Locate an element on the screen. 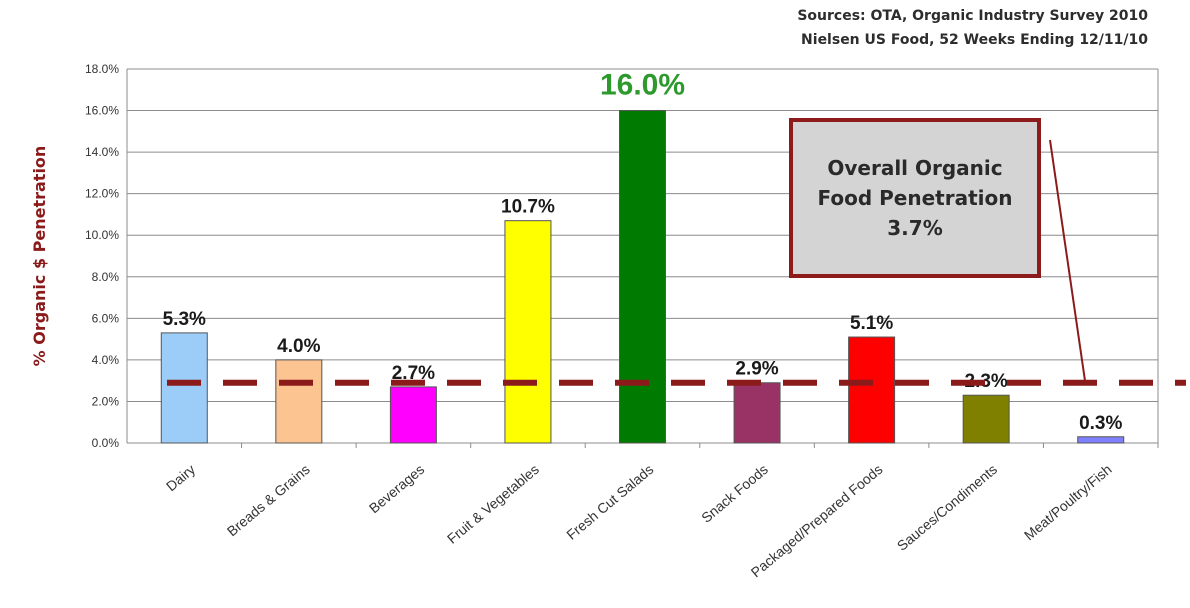 The width and height of the screenshot is (1190, 608). category-label-1: Breads & Grains is located at coordinates (268, 500).